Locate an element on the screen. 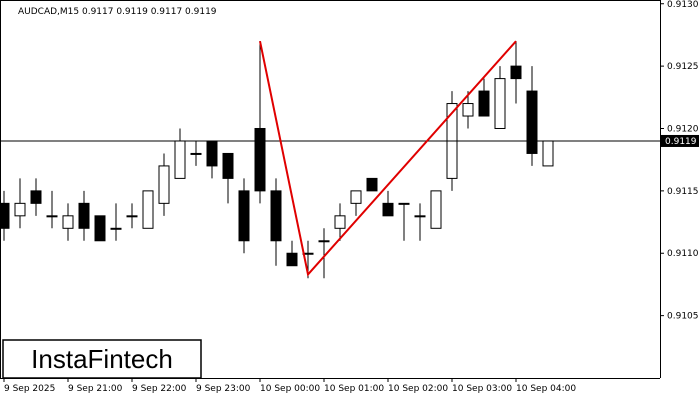  logo: InstaFintech is located at coordinates (102, 359).